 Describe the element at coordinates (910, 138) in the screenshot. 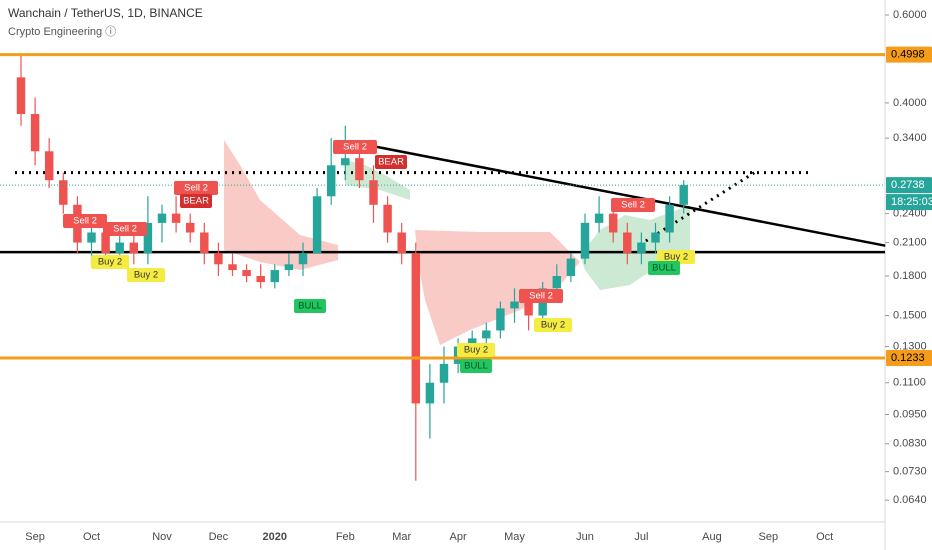

I see `y-tick-label: 0.3400` at that location.